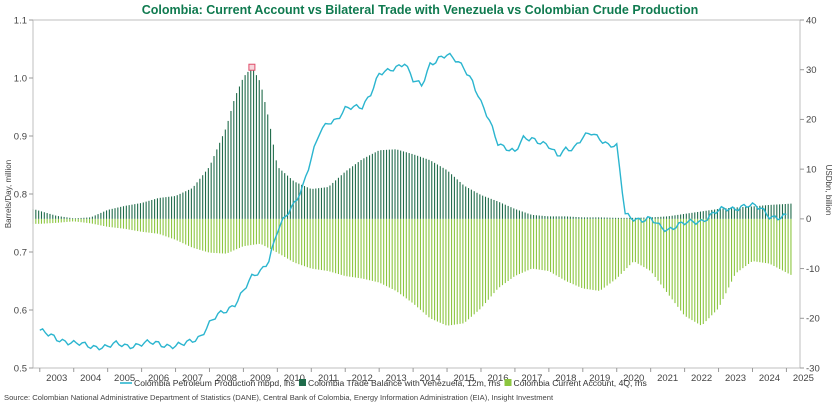 This screenshot has height=405, width=840. What do you see at coordinates (226, 378) in the screenshot?
I see `x-tick-label: 2008` at bounding box center [226, 378].